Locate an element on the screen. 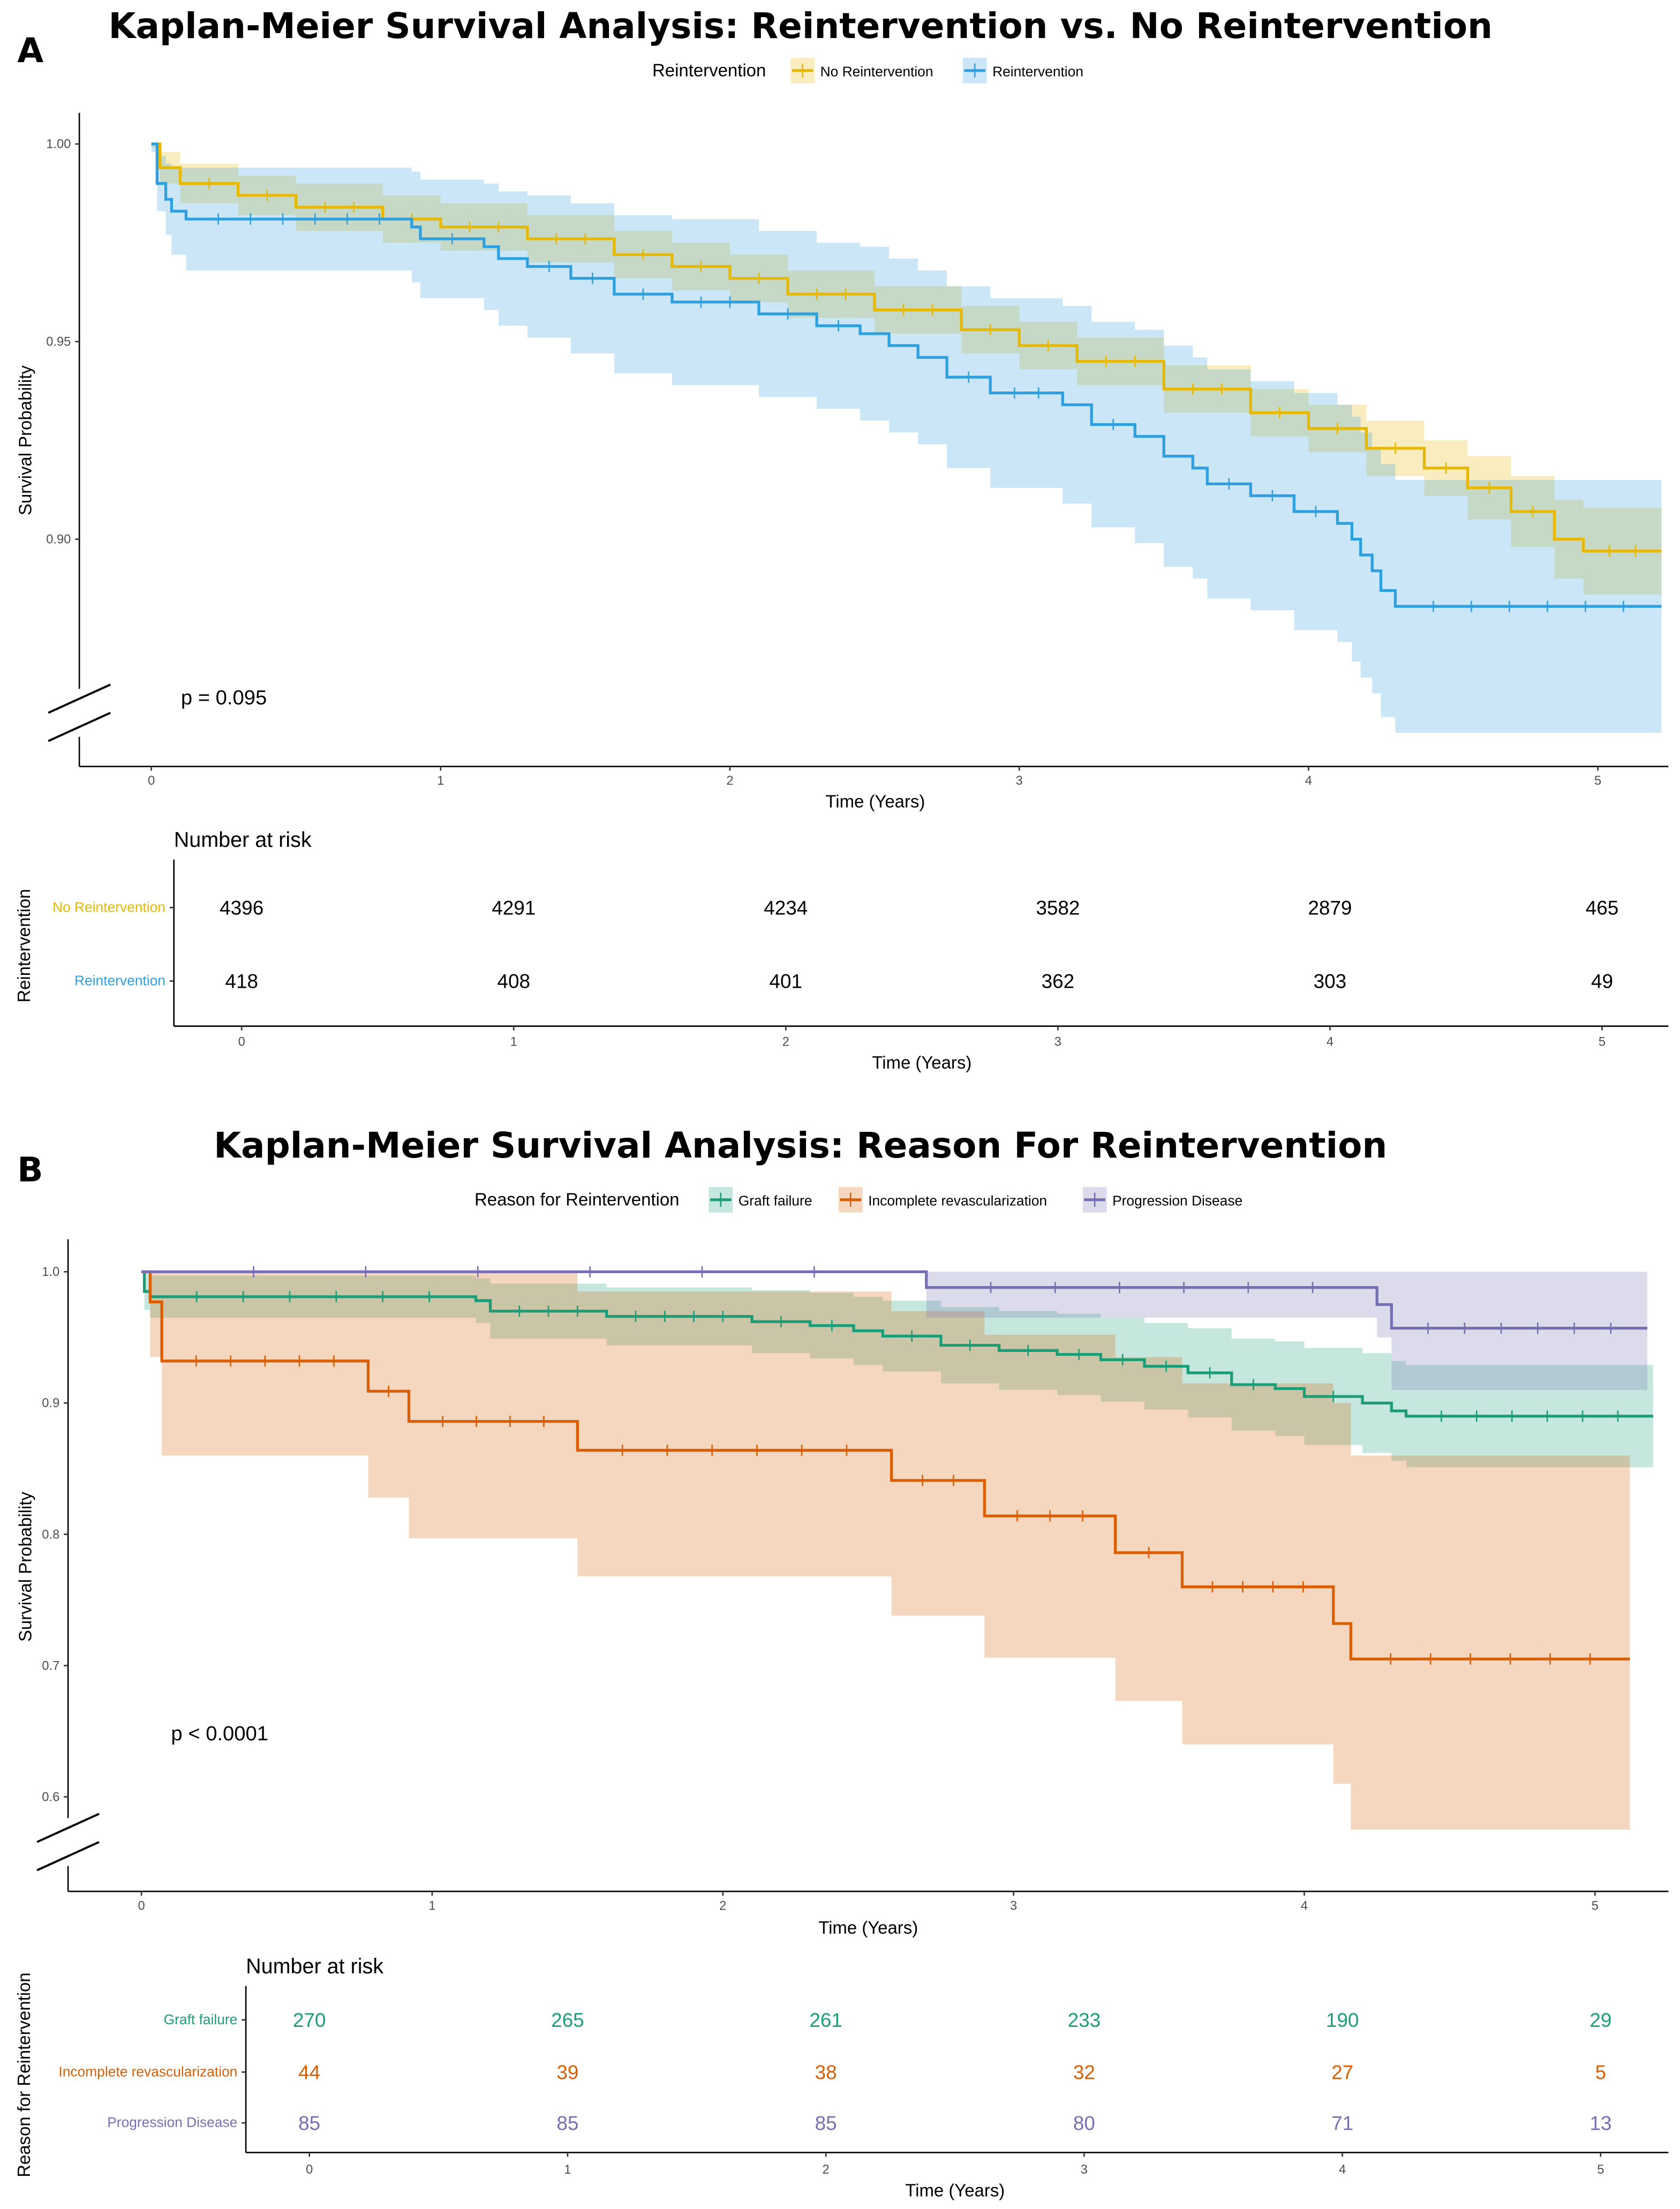 This screenshot has height=2209, width=1680. risk-count: 71 is located at coordinates (1342, 2123).